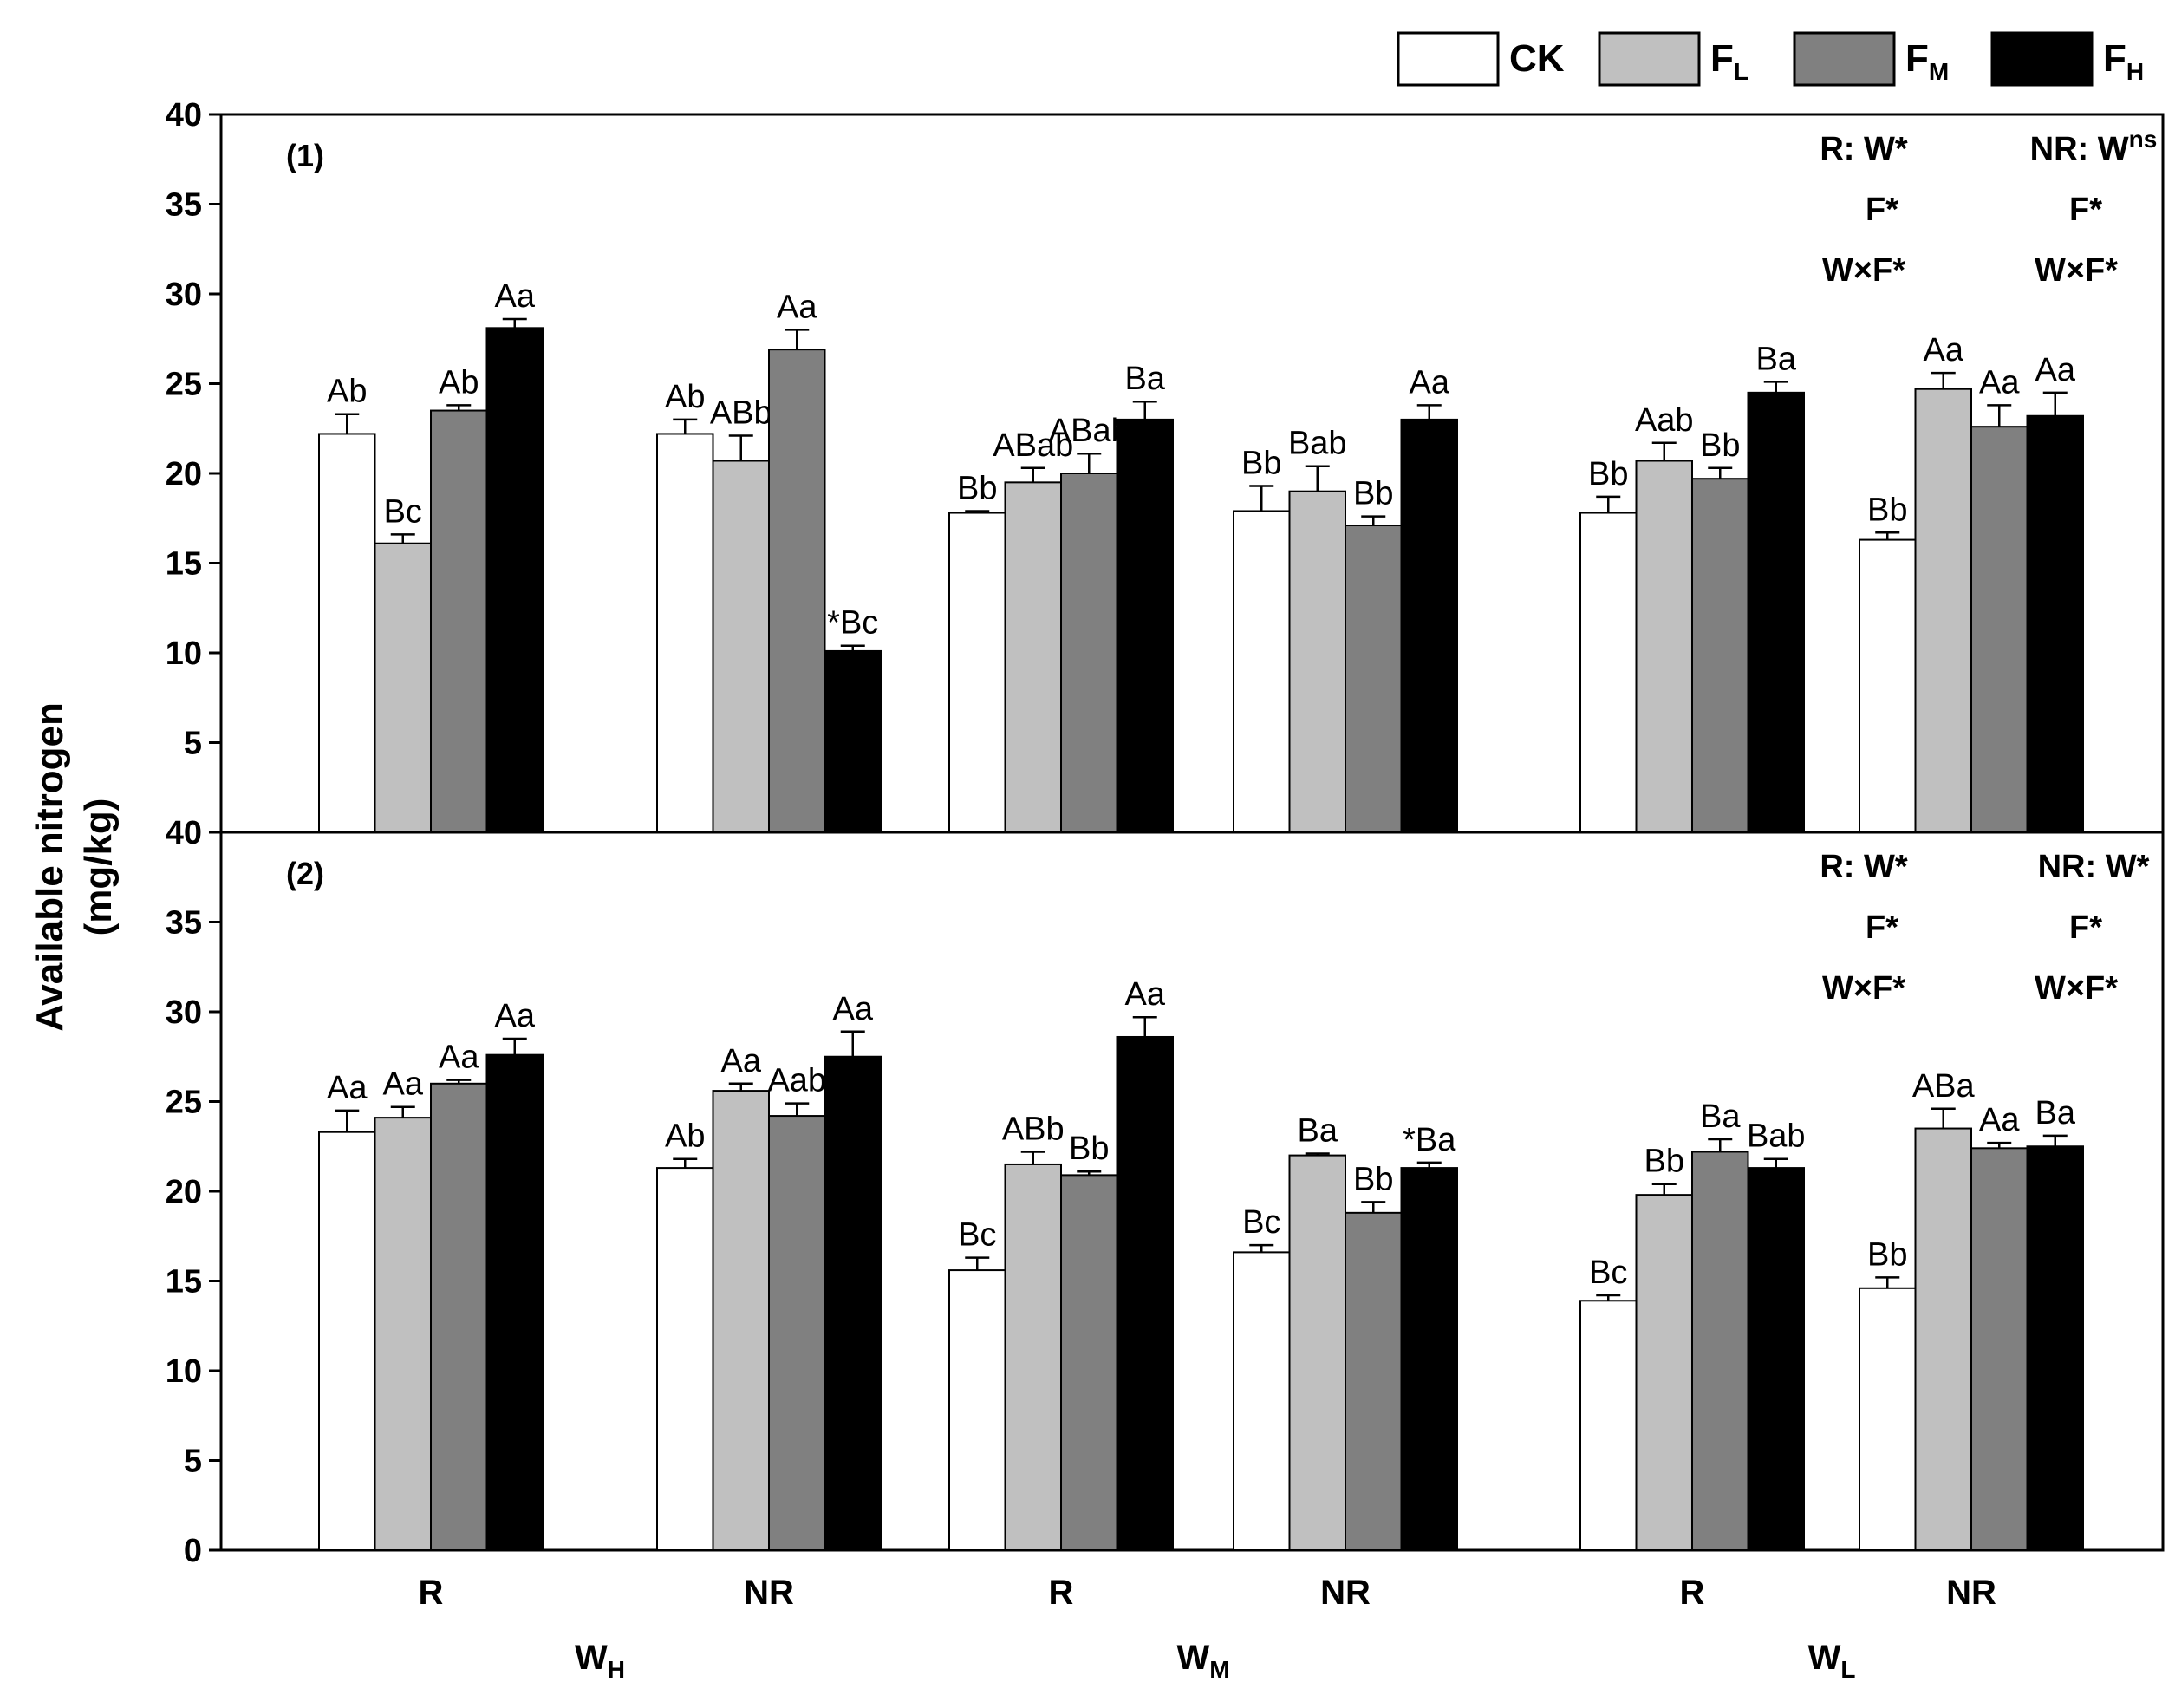 This screenshot has height=1708, width=2175. What do you see at coordinates (1202, 1661) in the screenshot?
I see `x-water-group-label: WM` at bounding box center [1202, 1661].